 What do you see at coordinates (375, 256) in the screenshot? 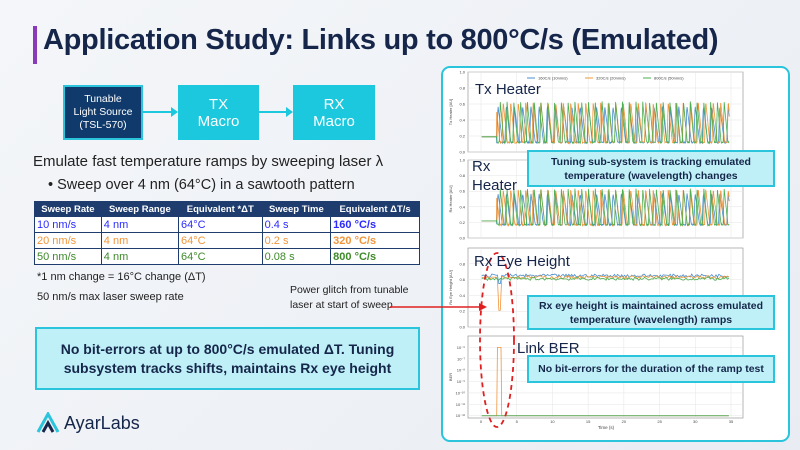
I see `table-cell: 800 °C/s` at bounding box center [375, 256].